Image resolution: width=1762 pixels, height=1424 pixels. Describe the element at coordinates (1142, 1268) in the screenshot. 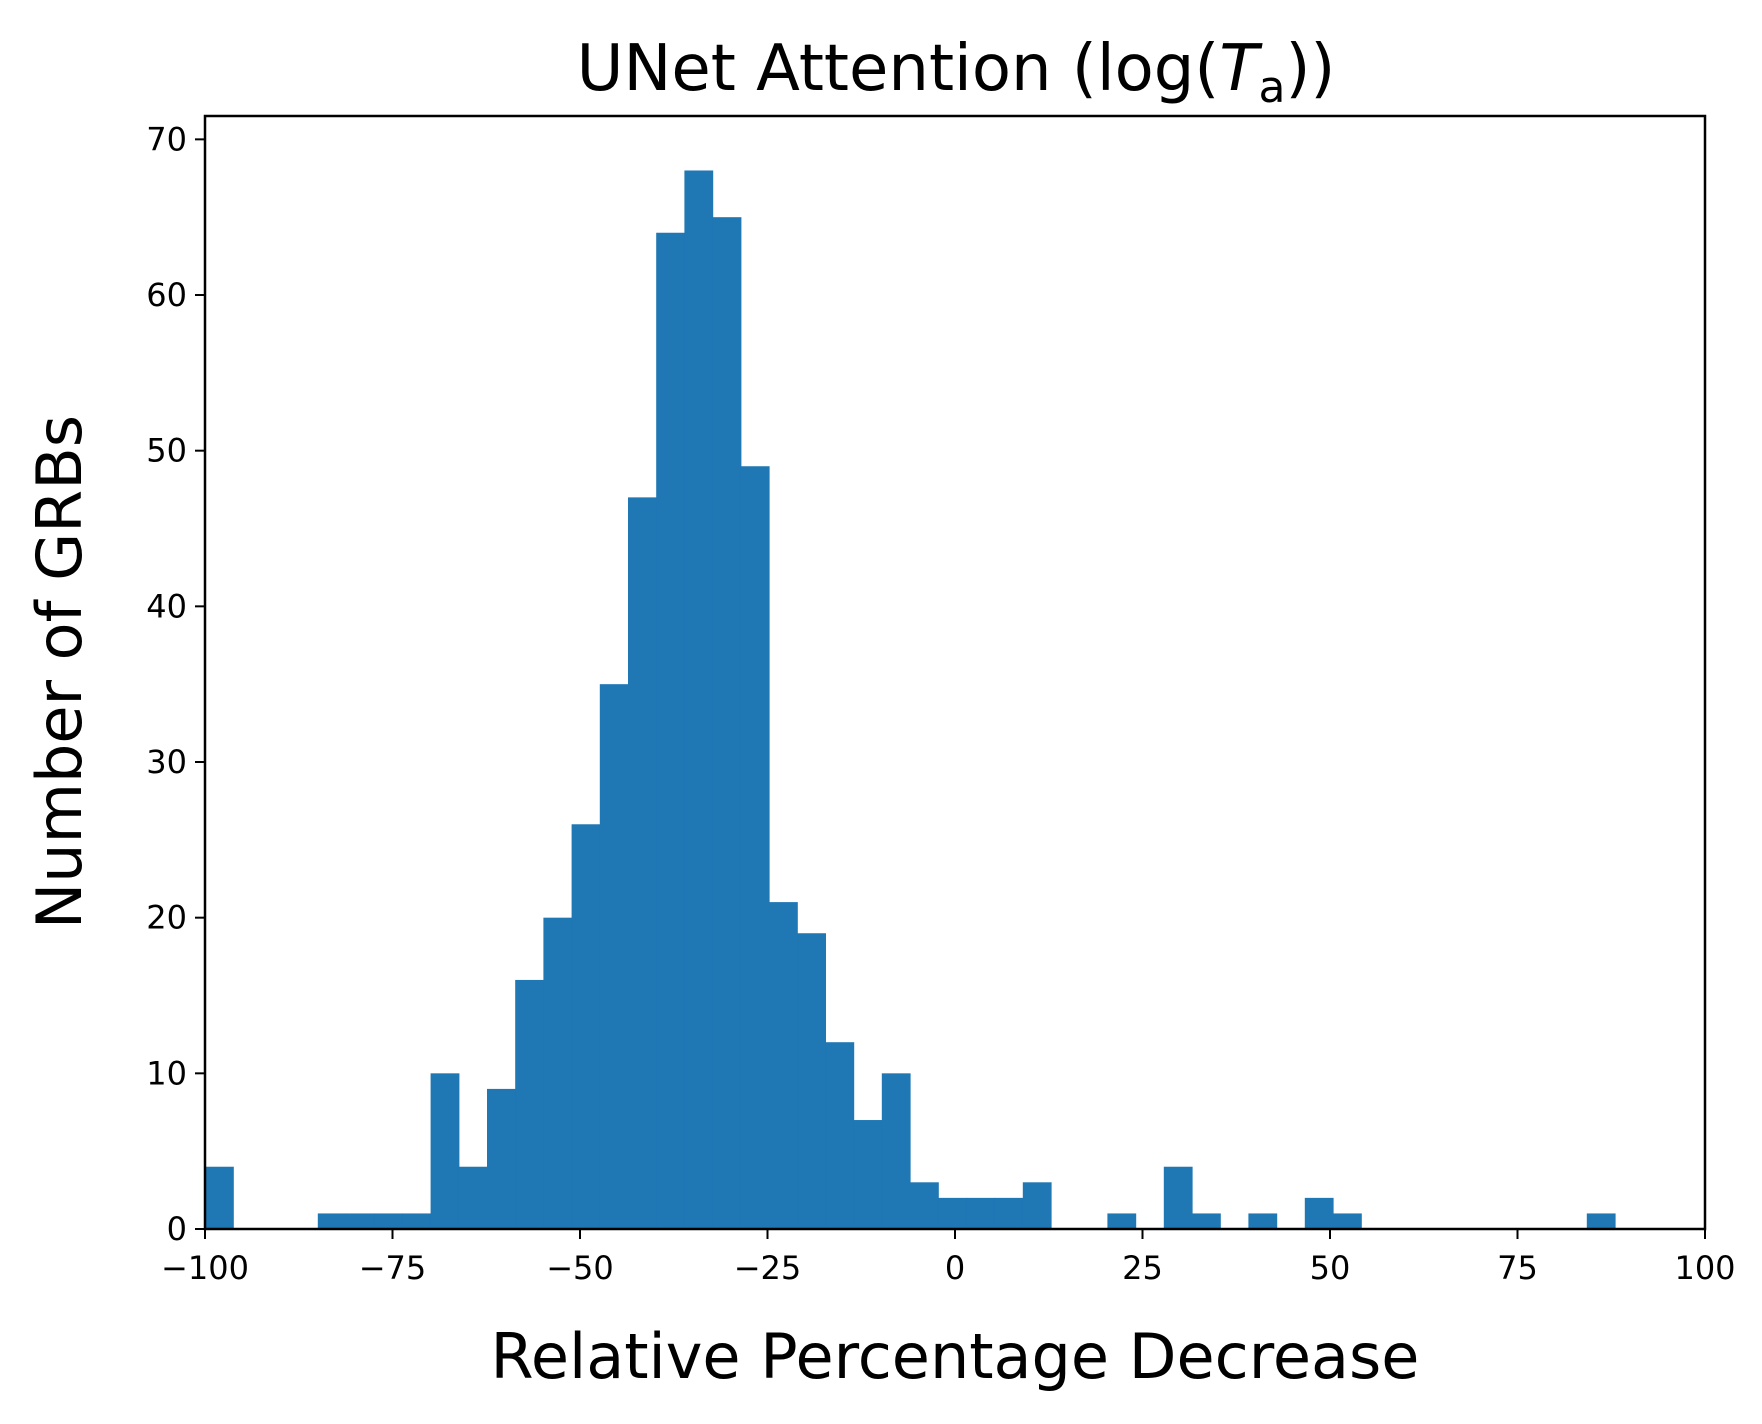

I see `x-tick-label: 25` at that location.